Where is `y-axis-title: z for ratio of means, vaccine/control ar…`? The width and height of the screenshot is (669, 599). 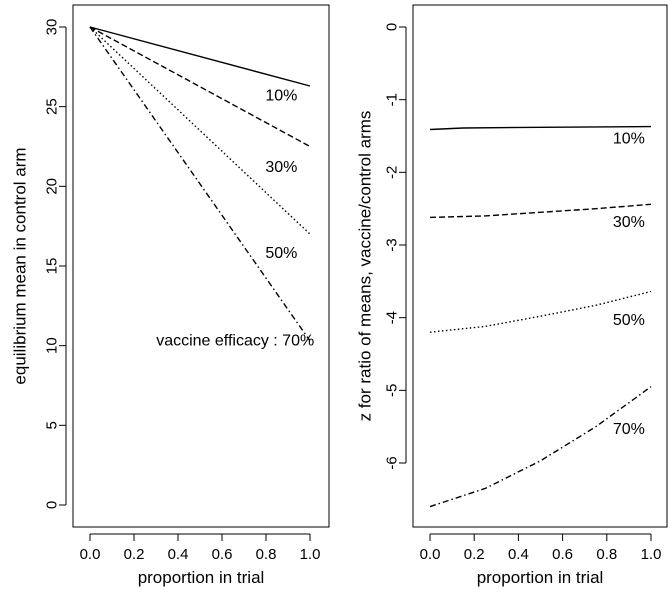 y-axis-title: z for ratio of means, vaccine/control ar… is located at coordinates (365, 266).